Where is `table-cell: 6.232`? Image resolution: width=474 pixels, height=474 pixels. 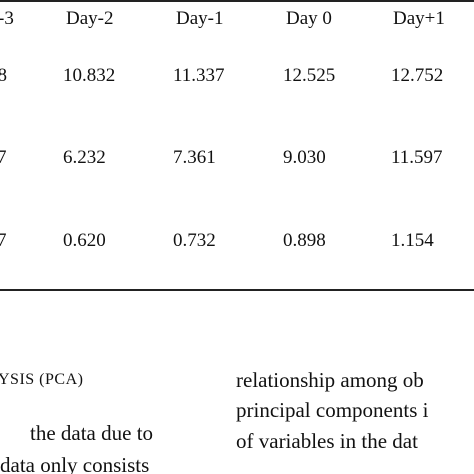 table-cell: 6.232 is located at coordinates (84, 157).